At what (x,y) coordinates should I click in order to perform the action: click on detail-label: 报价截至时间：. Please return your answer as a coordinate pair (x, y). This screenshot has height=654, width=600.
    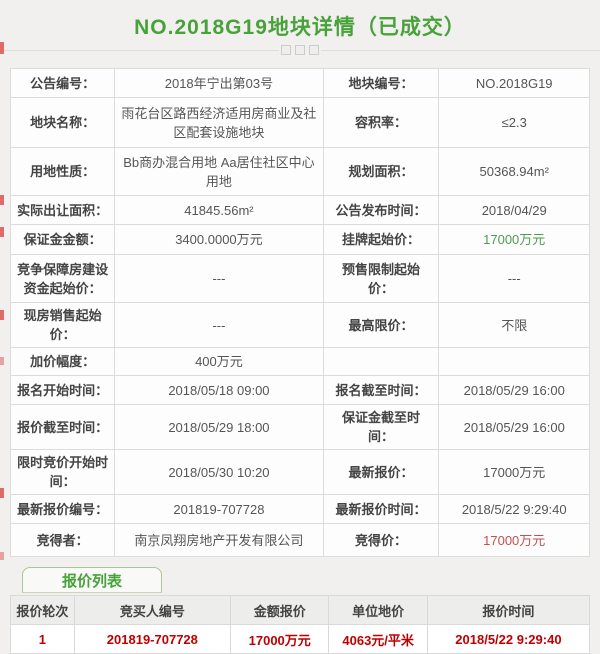
    Looking at the image, I should click on (62, 427).